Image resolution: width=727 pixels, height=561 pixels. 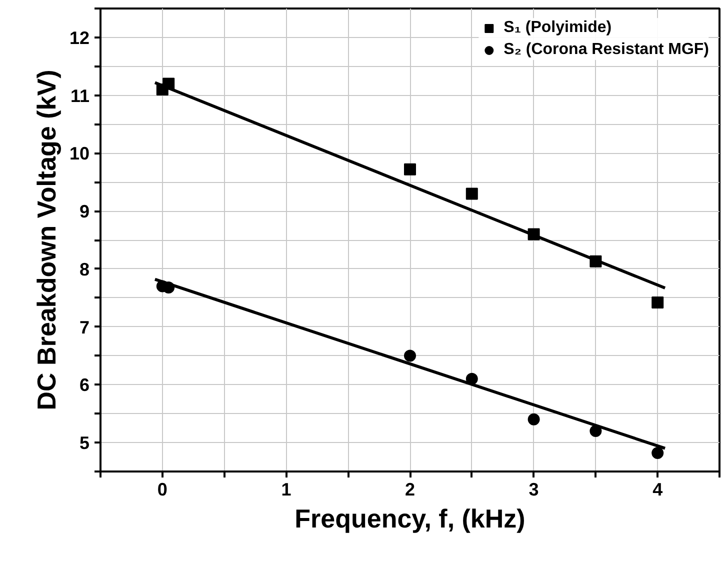 I want to click on x-tick-label: 4, so click(x=657, y=490).